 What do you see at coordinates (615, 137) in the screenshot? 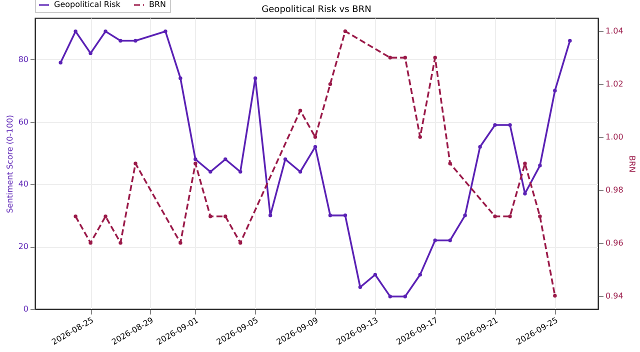
I see `y2-tick-label: 1.00` at bounding box center [615, 137].